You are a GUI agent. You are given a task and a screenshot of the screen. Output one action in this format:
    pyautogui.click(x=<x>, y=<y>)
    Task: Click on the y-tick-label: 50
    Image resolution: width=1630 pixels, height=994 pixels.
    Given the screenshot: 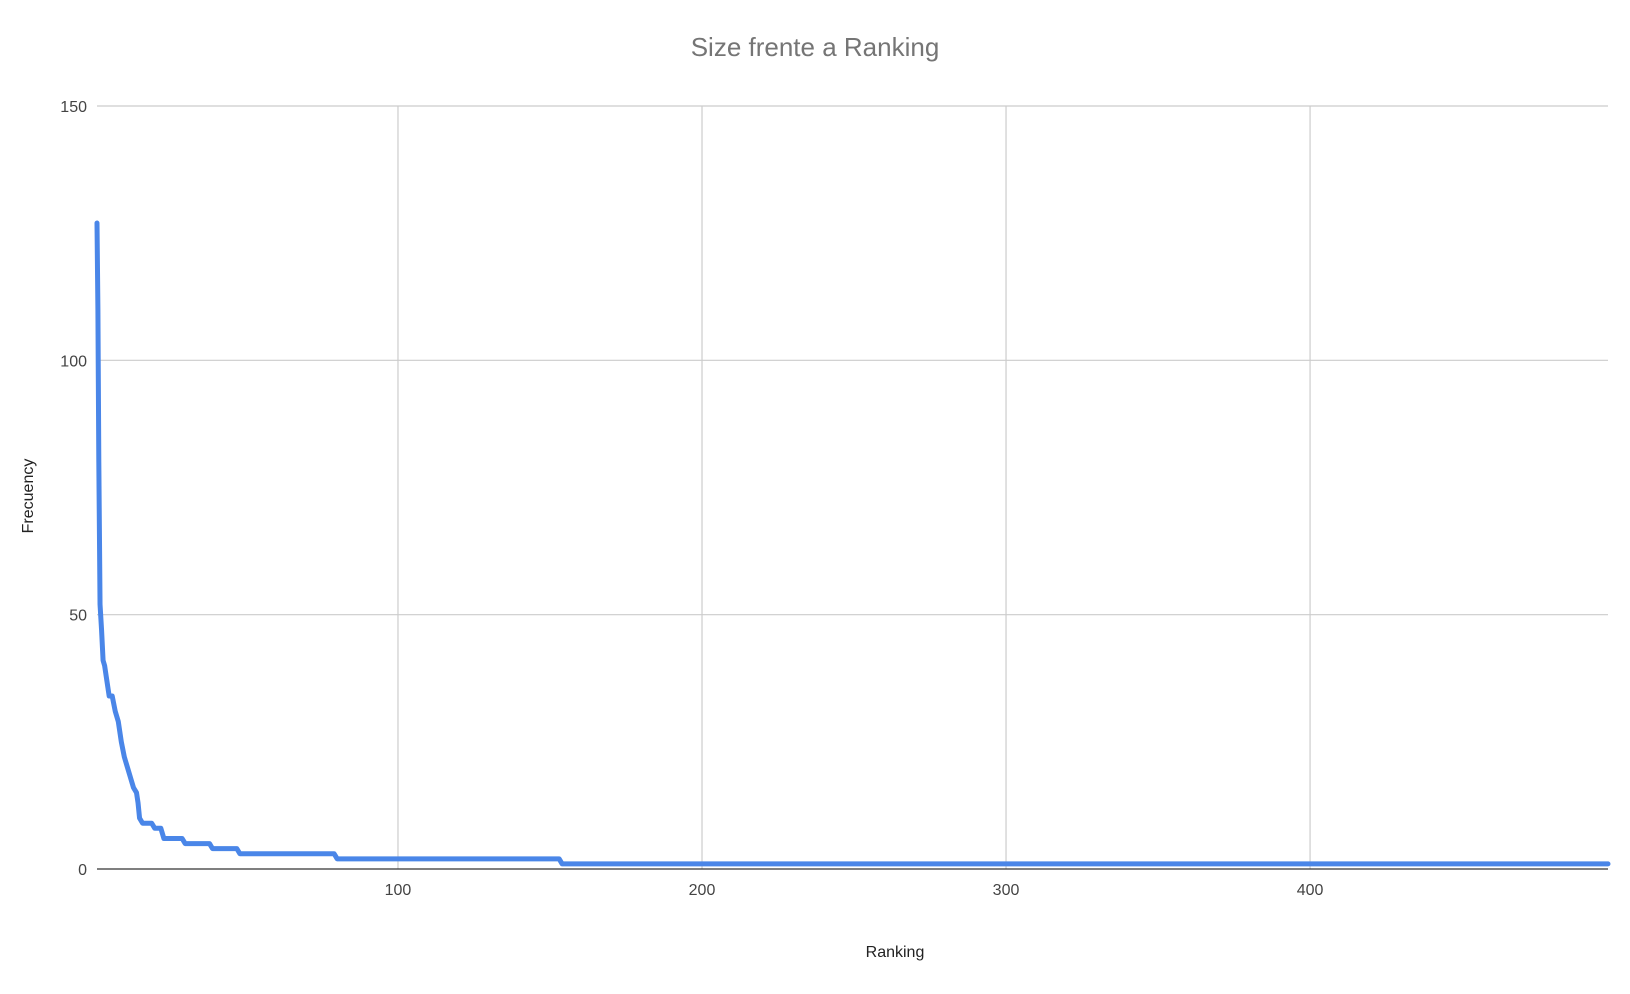 What is the action you would take?
    pyautogui.click(x=78, y=616)
    